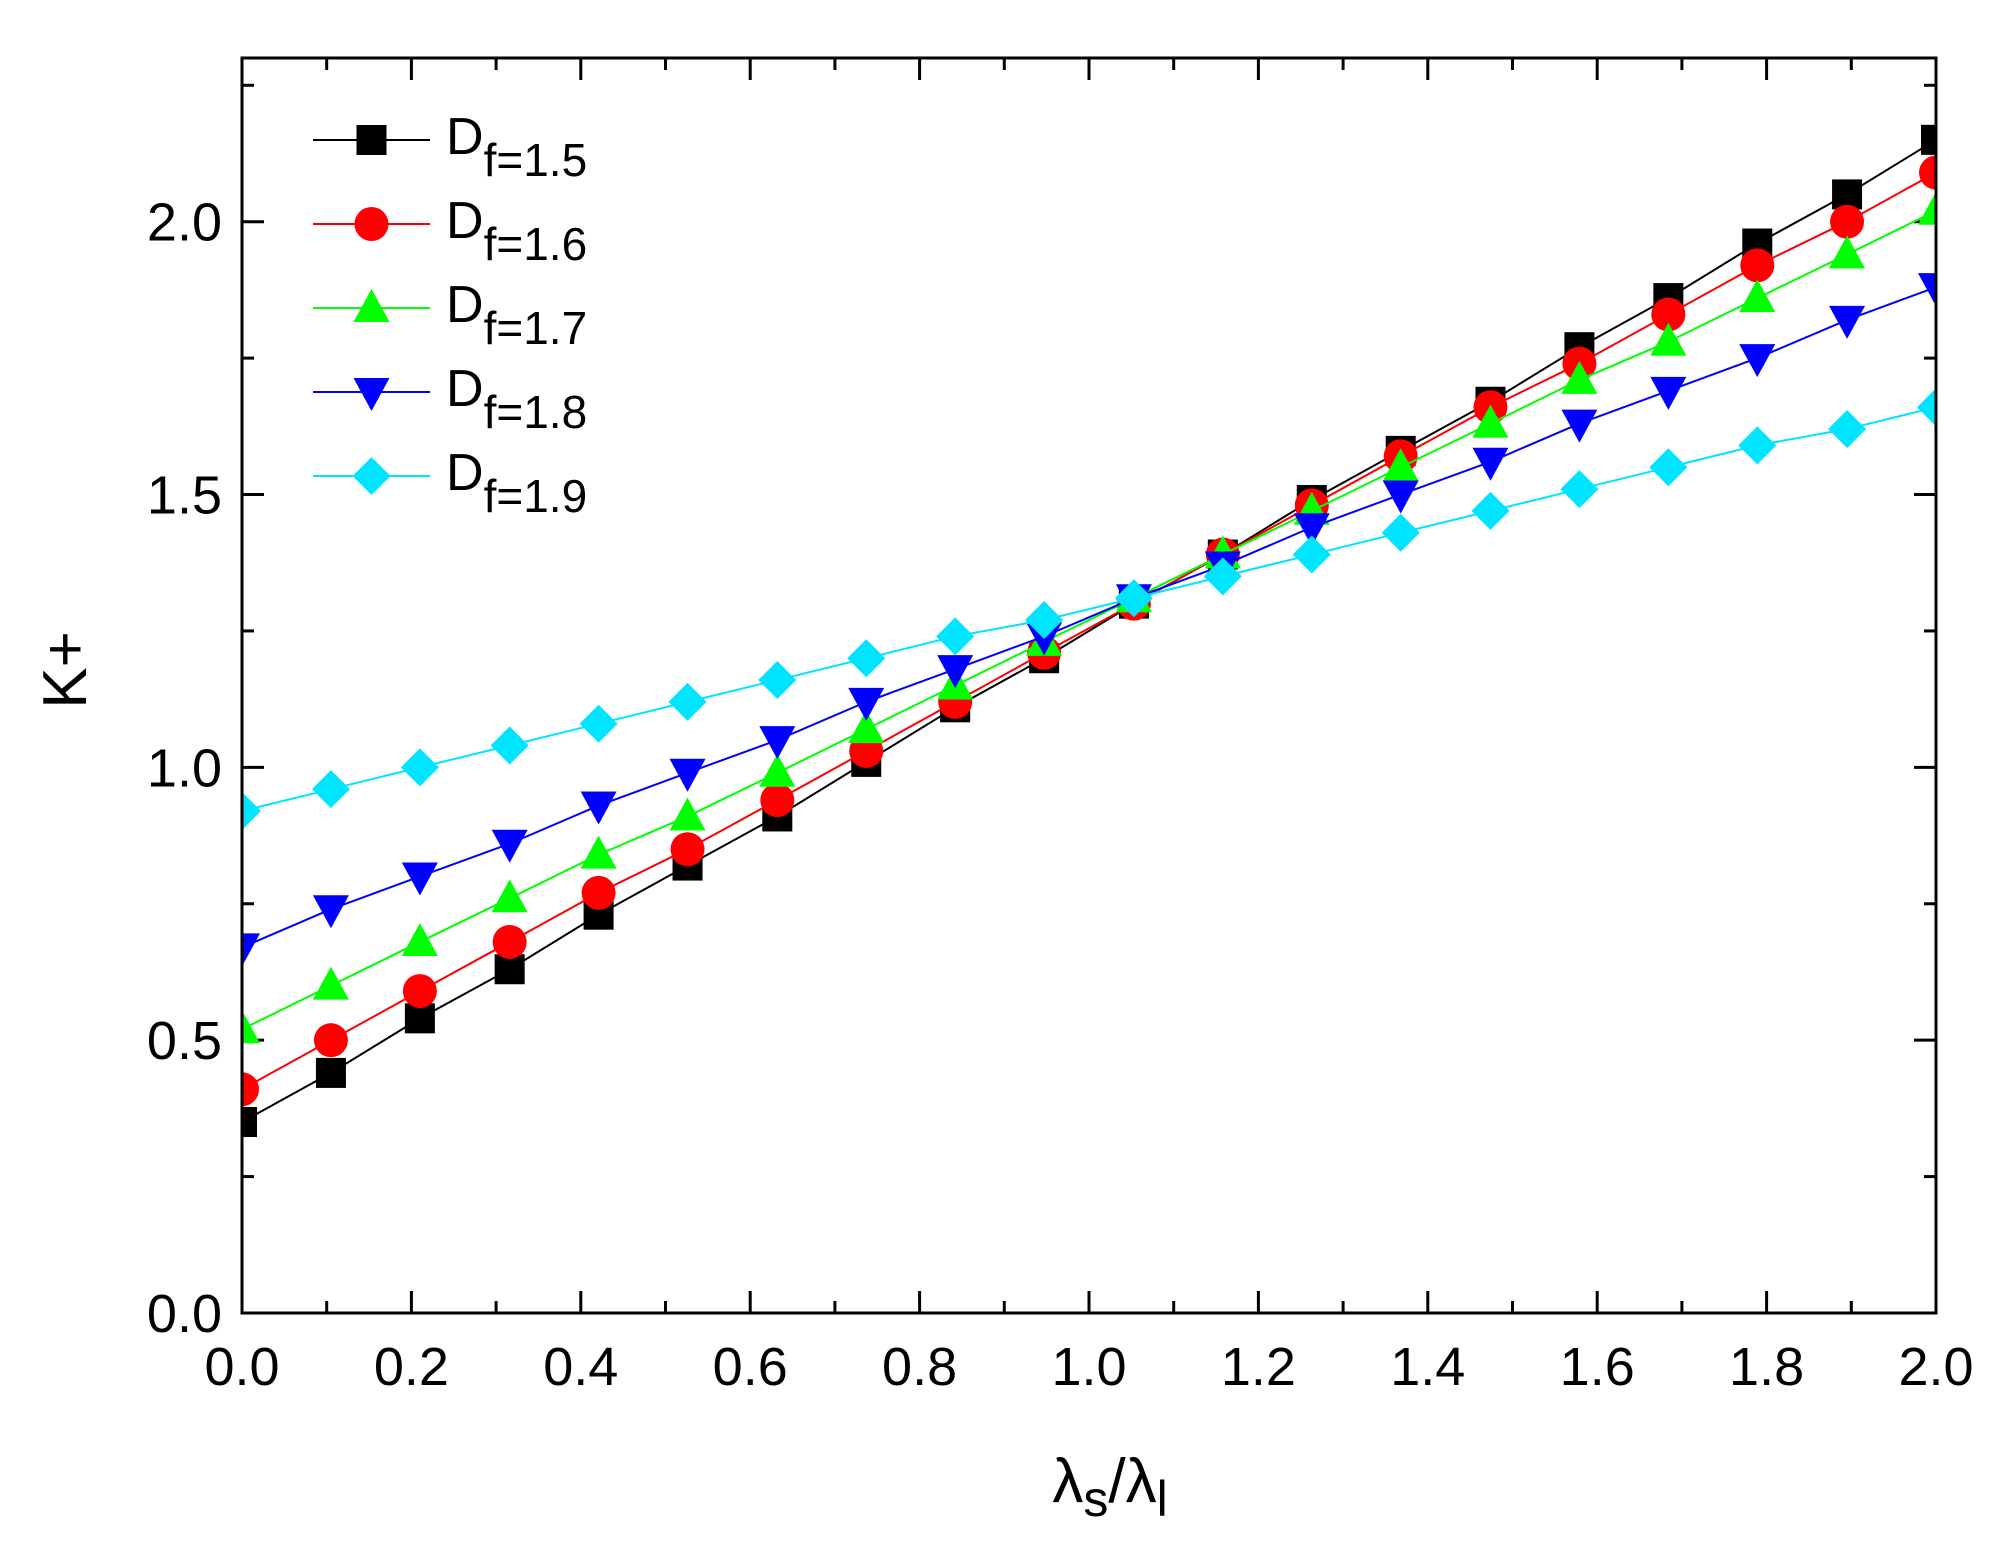  I want to click on legend-label-sub: f=1.9, so click(536, 496).